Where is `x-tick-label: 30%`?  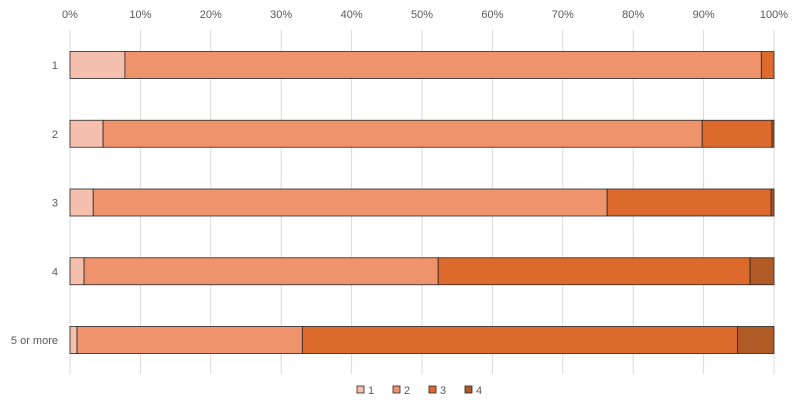 x-tick-label: 30% is located at coordinates (281, 15).